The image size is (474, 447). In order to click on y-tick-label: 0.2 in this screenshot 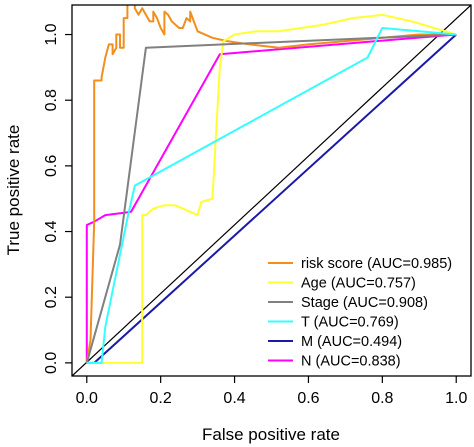, I will do `click(51, 297)`.